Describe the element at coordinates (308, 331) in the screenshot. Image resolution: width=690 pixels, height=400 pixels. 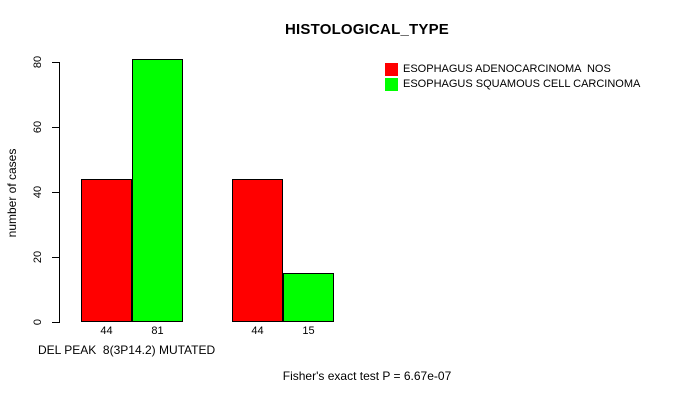
I see `bar-value-label: 15` at that location.